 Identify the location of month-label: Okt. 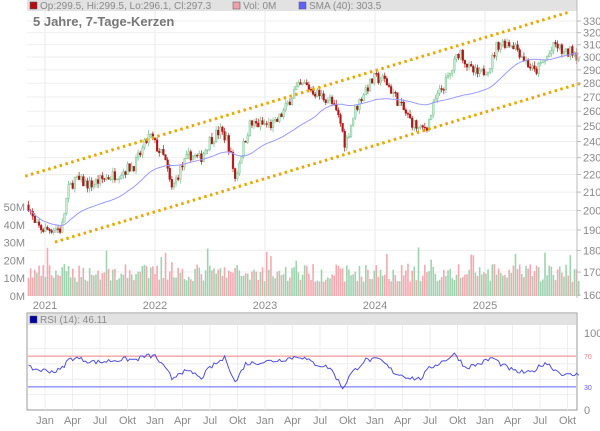
(457, 421).